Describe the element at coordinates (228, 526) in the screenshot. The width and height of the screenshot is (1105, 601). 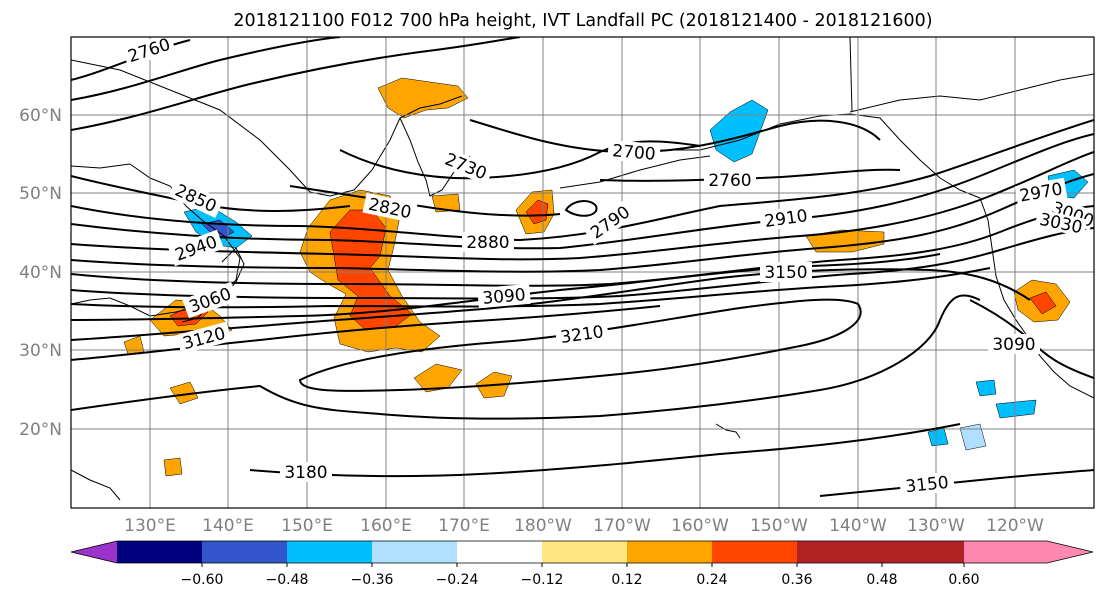
I see `lon-label: 140°E` at that location.